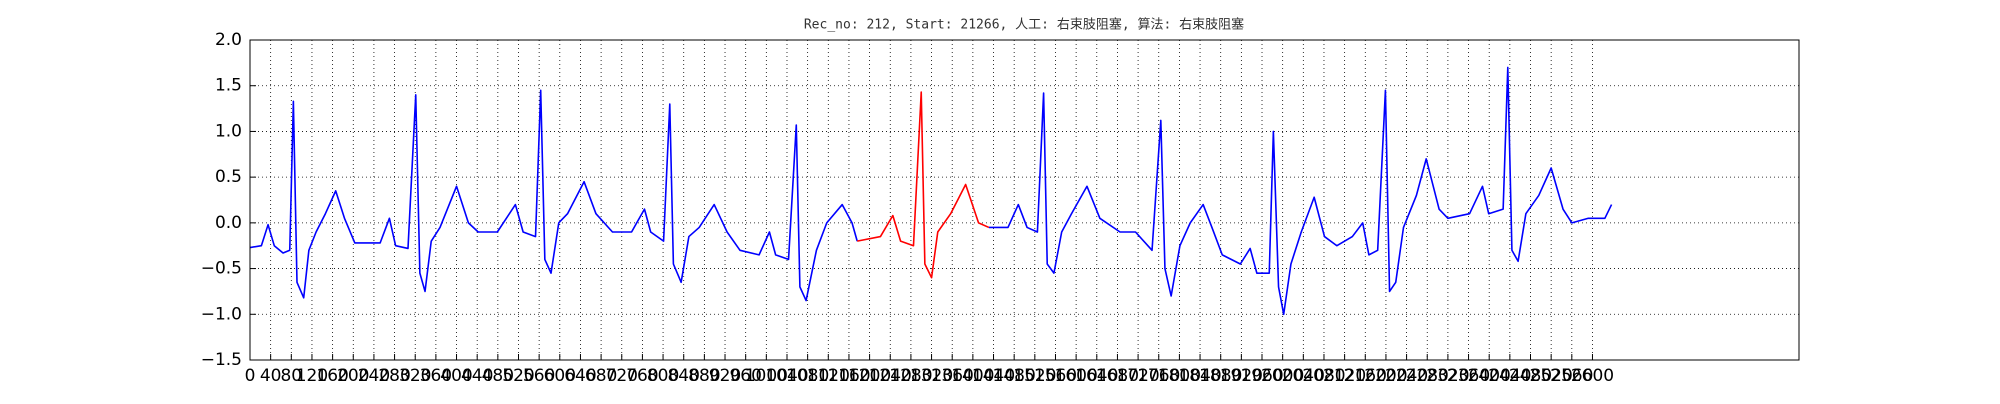  Describe the element at coordinates (786, 376) in the screenshot. I see `x-tick-label: 1040` at that location.